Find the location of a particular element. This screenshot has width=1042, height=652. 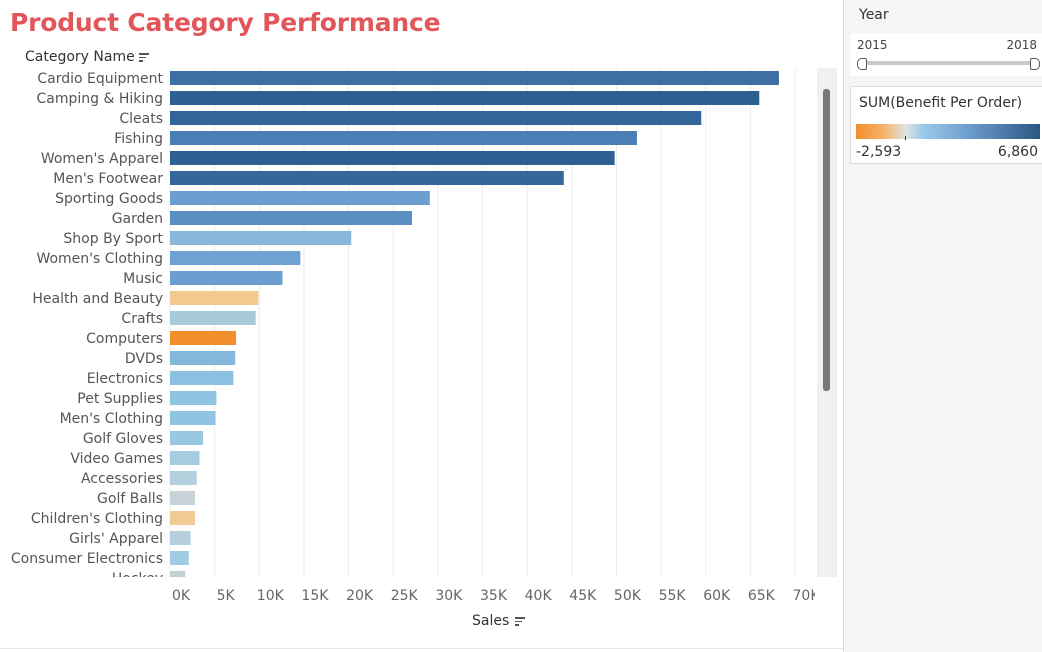

chart-title: Product Category Performance is located at coordinates (225, 22).